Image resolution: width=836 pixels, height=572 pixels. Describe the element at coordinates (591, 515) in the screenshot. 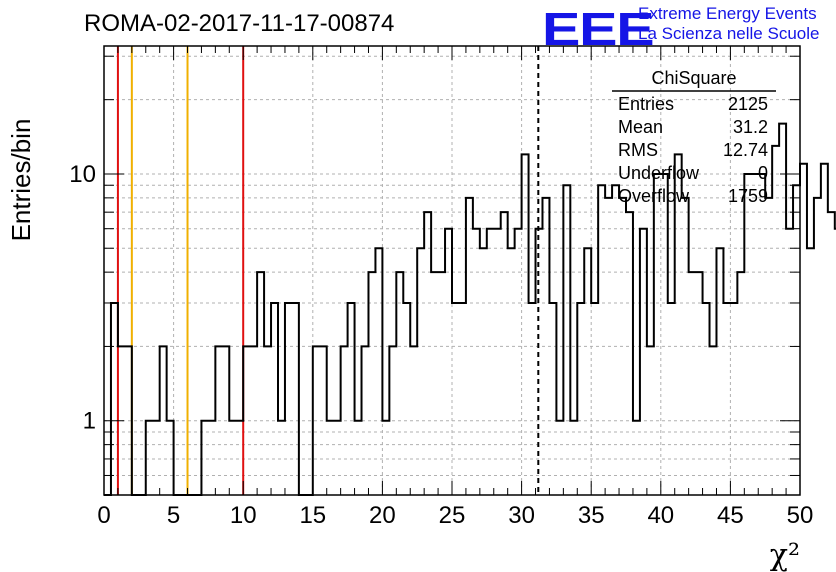

I see `x-tick-label: 35` at that location.